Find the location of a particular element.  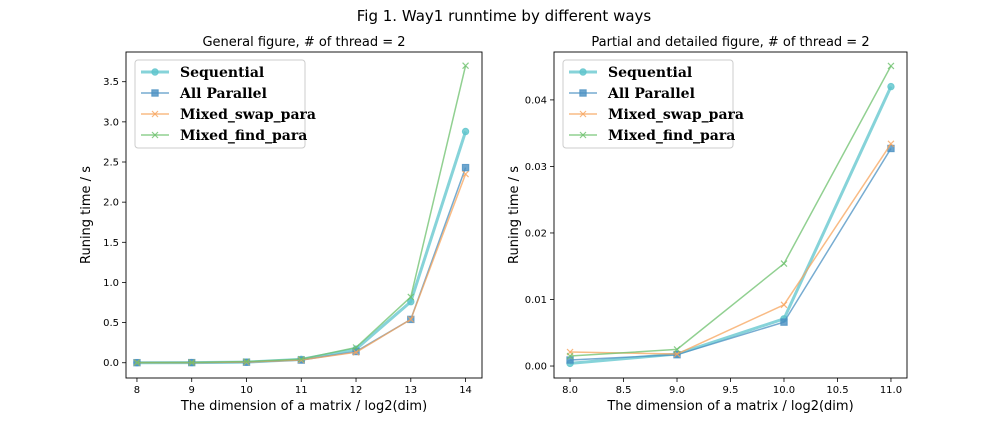

y-tick-label: 0.04 is located at coordinates (536, 100).